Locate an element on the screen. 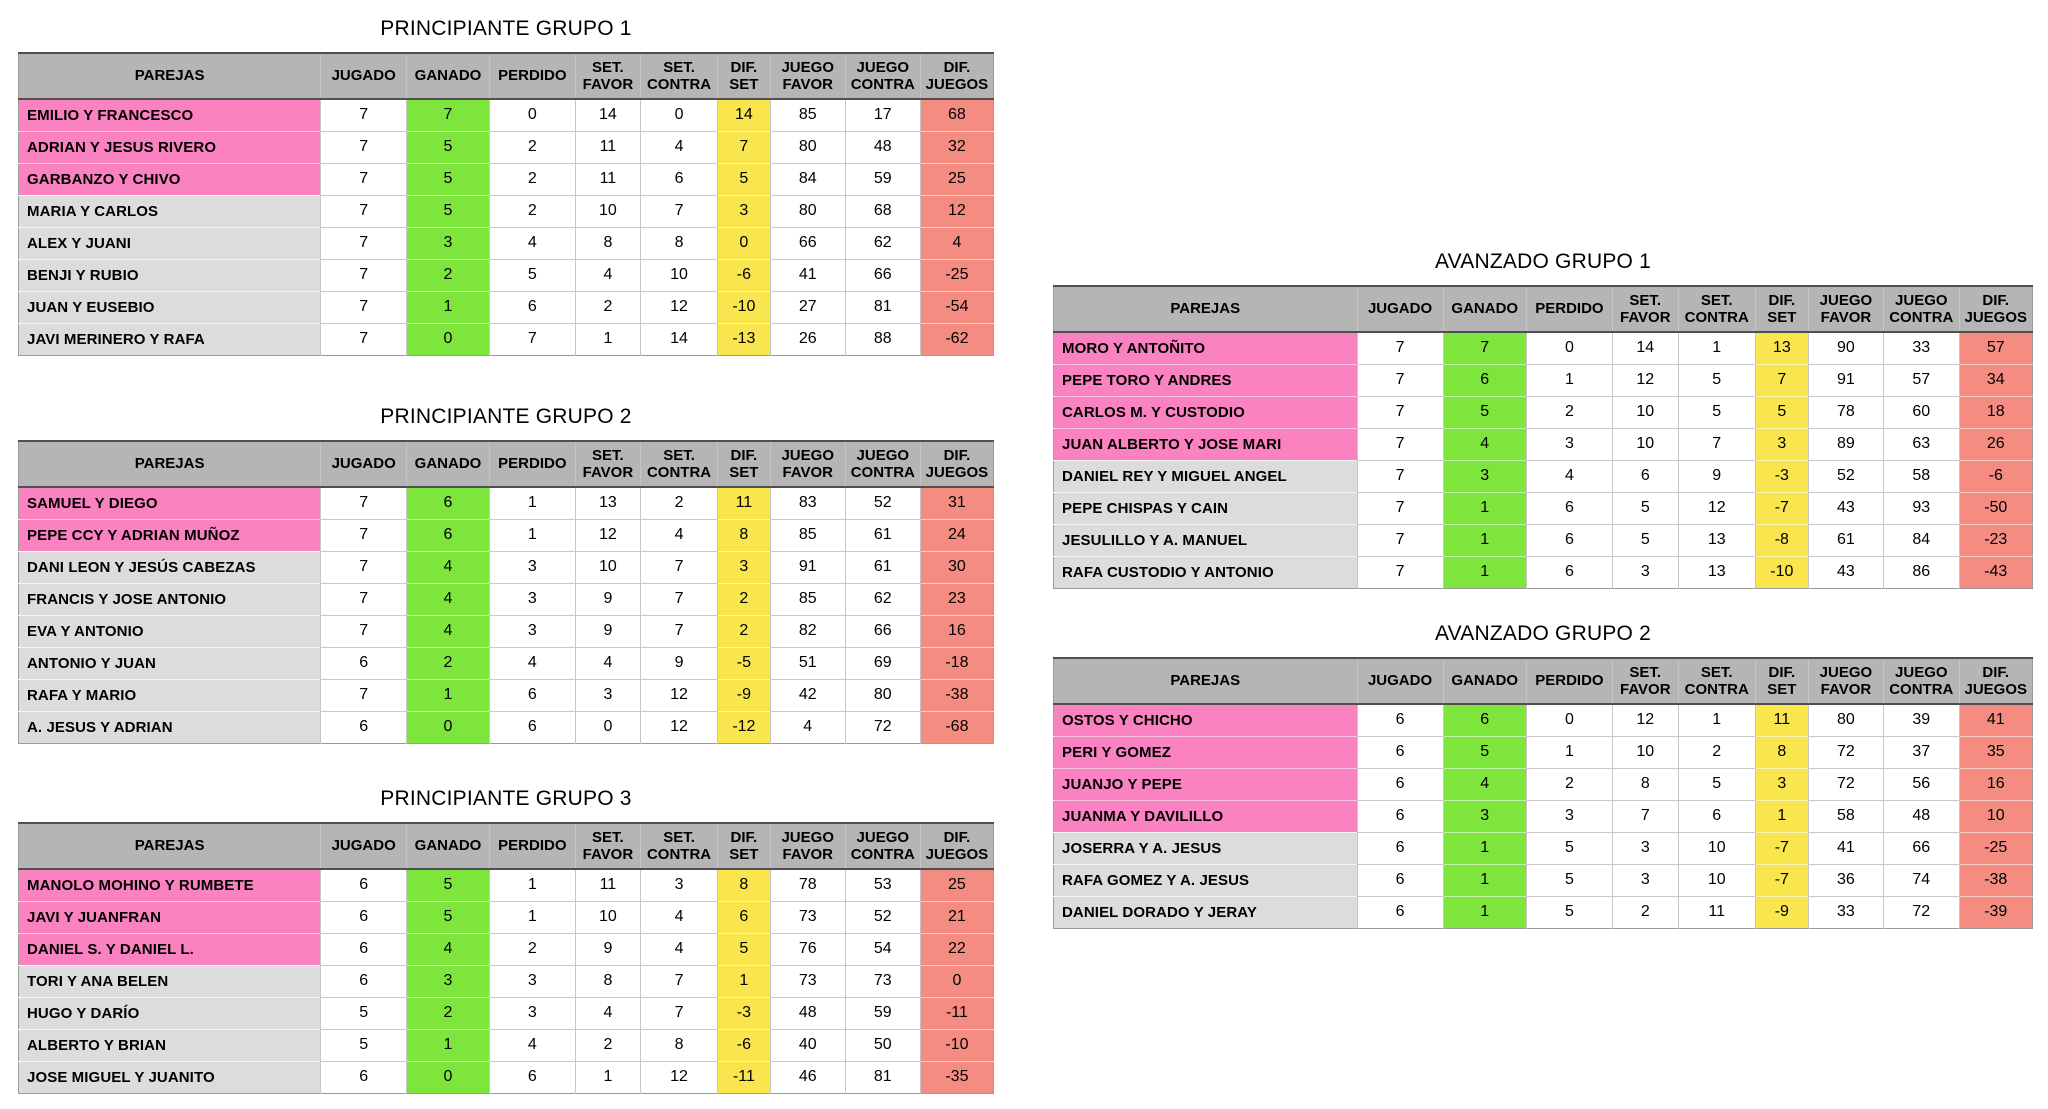  table-row: DANIEL REY Y MIGUEL ANGEL 7 3 4 6 9 -3 52 58 -6 is located at coordinates (1543, 475).